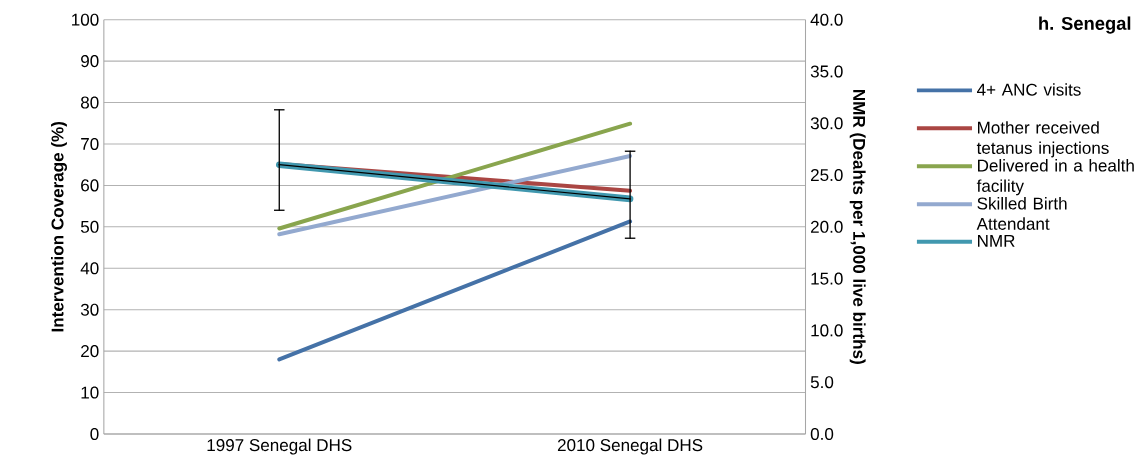 The image size is (1146, 472). I want to click on y2-tick-label: 40.0, so click(826, 19).